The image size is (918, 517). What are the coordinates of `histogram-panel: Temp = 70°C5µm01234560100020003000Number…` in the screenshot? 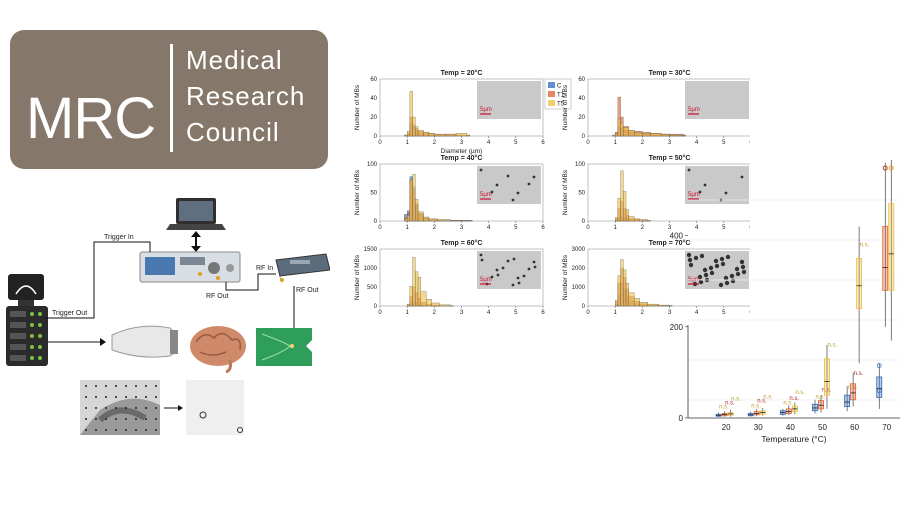 It's located at (656, 277).